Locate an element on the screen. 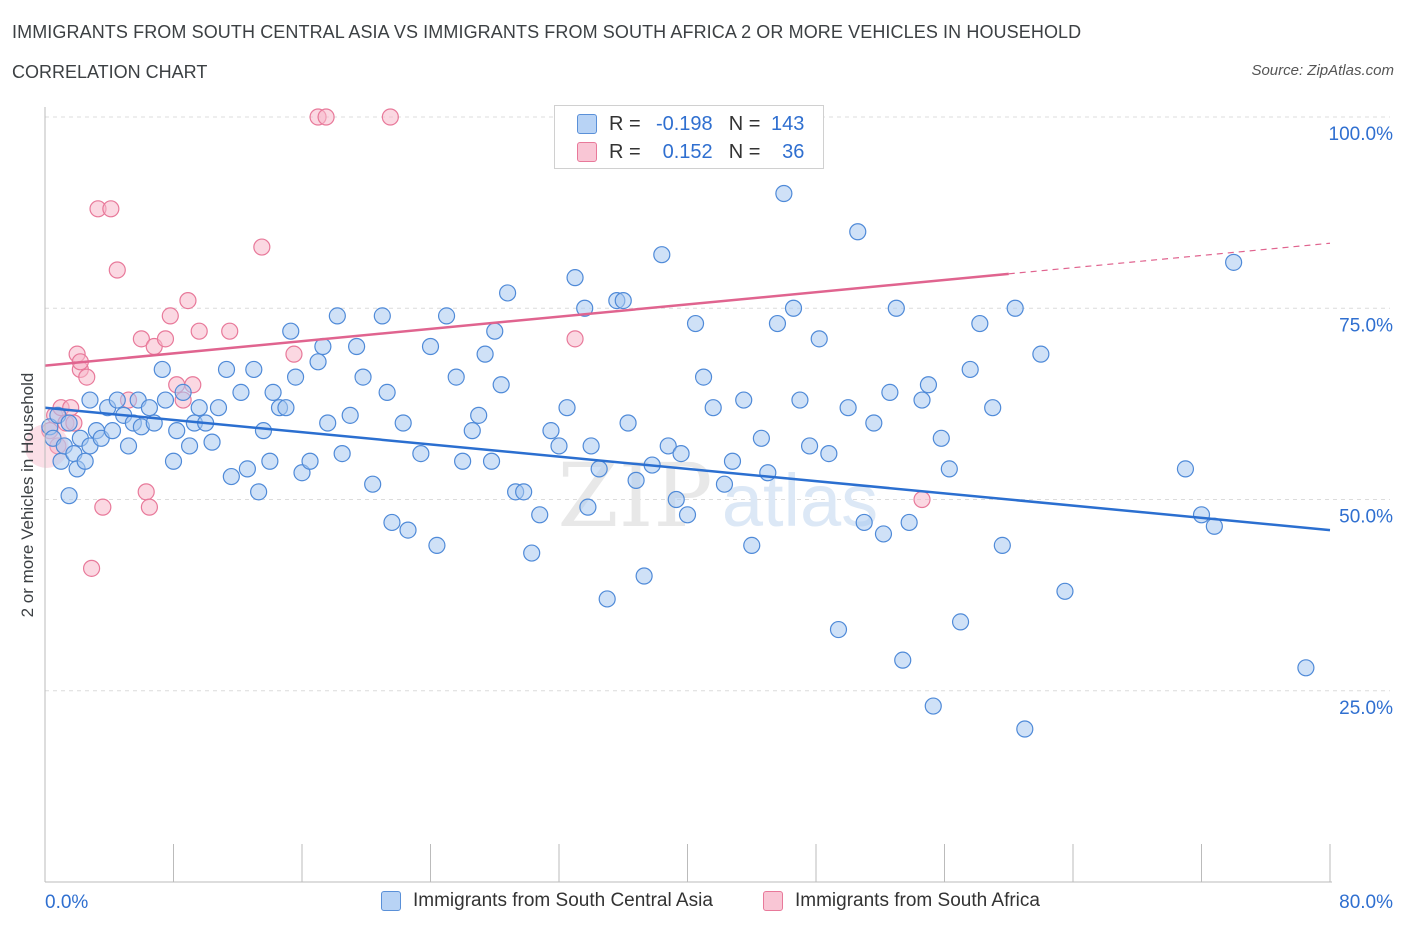 This screenshot has width=1406, height=930. legend-r-value: -0.198 is located at coordinates (684, 123).